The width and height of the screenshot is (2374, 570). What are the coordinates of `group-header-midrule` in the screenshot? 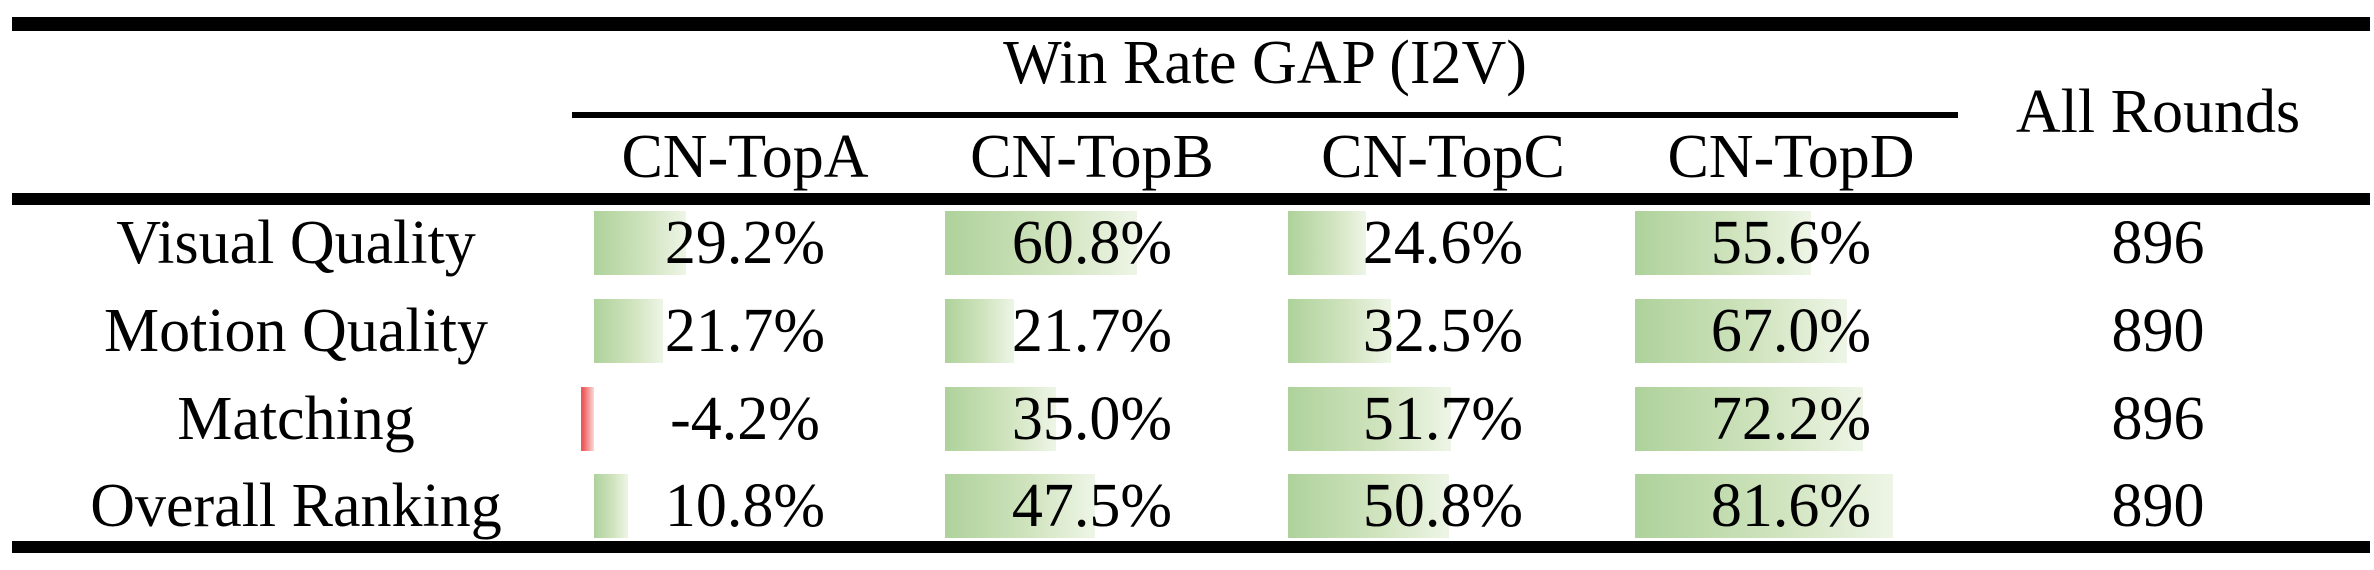 It's located at (1265, 115).